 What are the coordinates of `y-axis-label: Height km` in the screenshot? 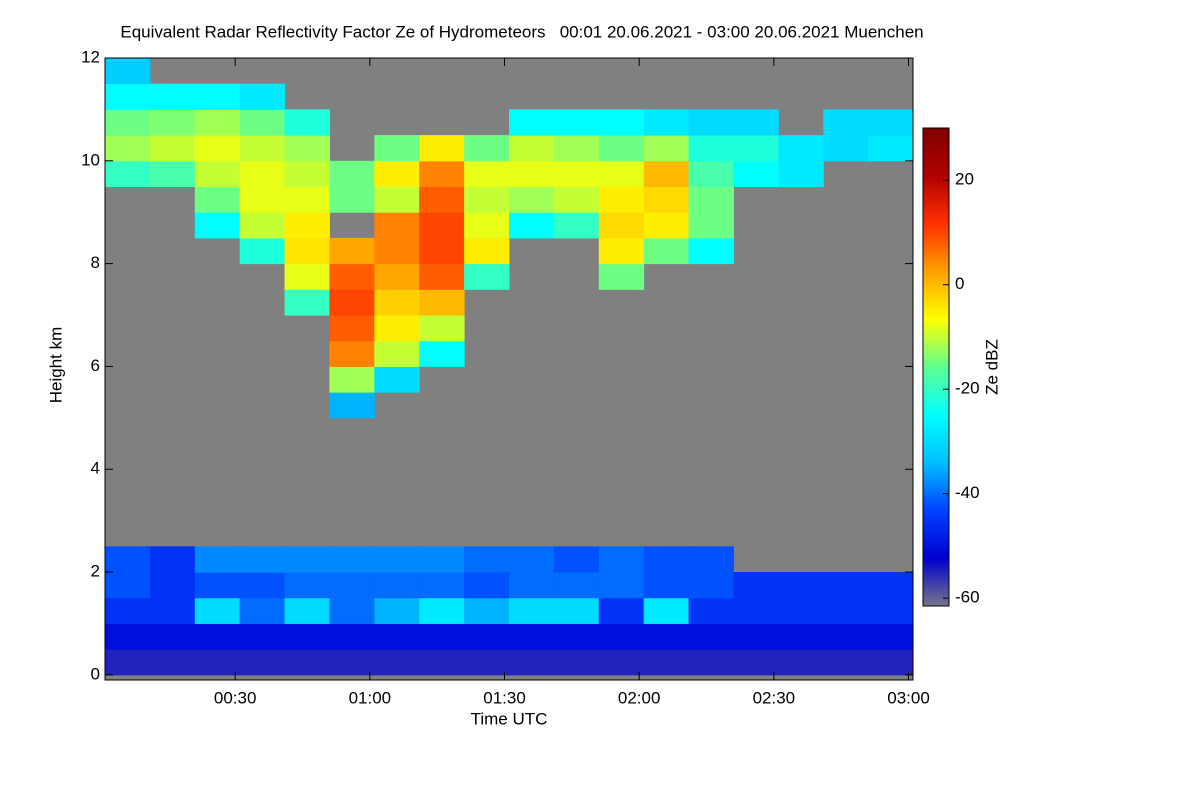 It's located at (55, 365).